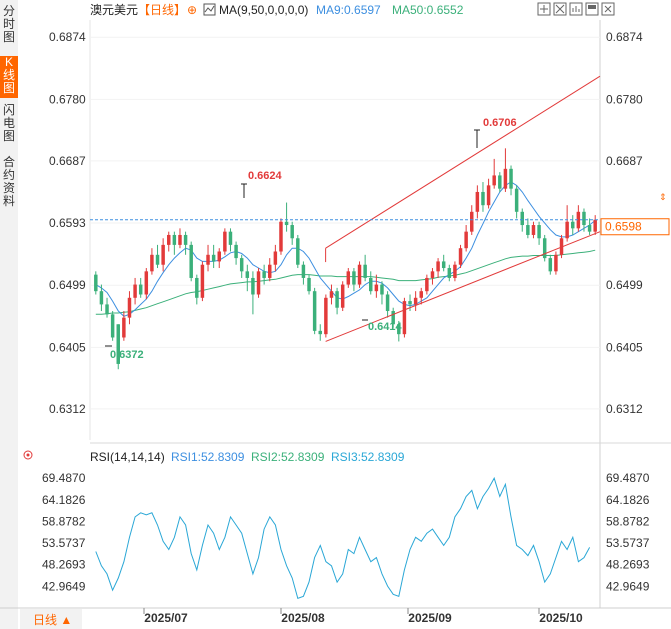 The height and width of the screenshot is (629, 671). I want to click on tab-contract-info: 合约资料, so click(8, 181).